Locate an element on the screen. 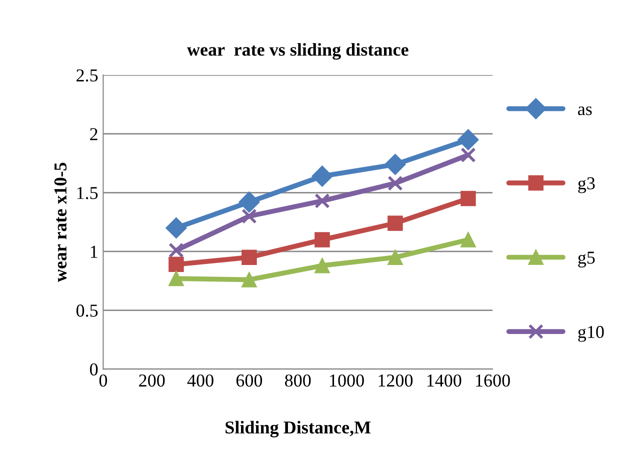  y-tick-label: 0 is located at coordinates (94, 369).